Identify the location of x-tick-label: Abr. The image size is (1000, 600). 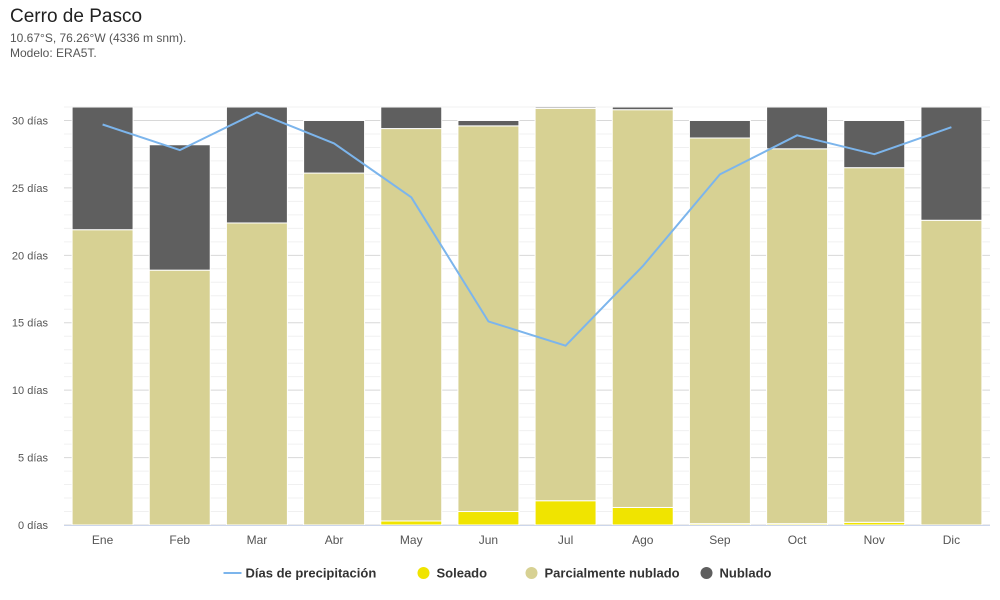
(334, 540).